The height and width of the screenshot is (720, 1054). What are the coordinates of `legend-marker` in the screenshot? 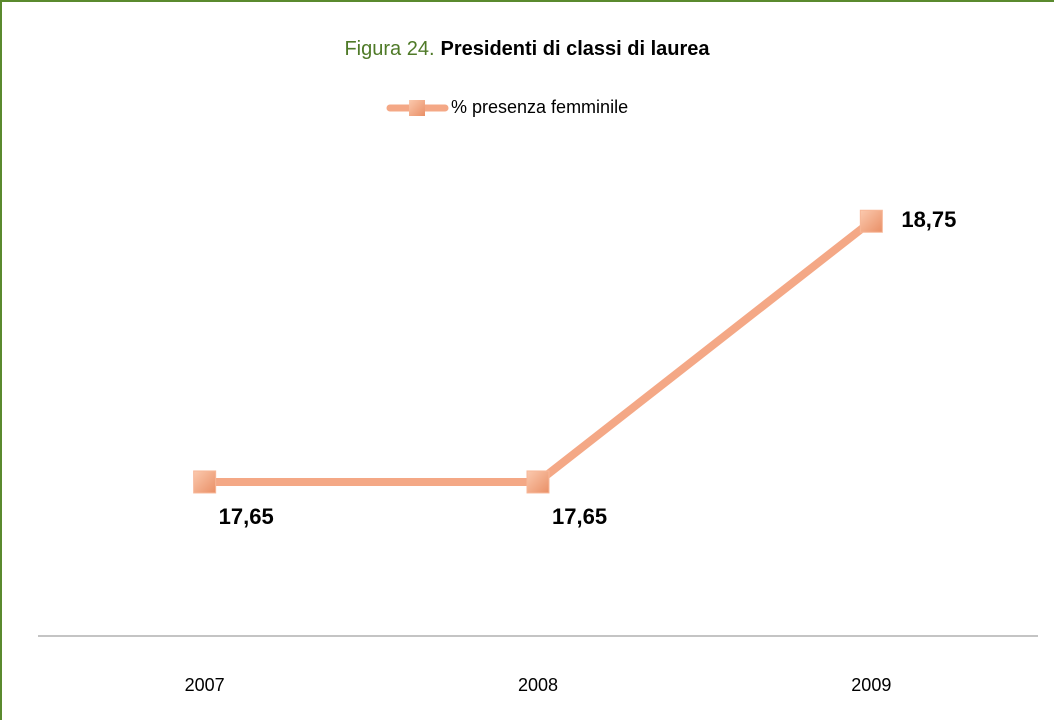 It's located at (417, 108).